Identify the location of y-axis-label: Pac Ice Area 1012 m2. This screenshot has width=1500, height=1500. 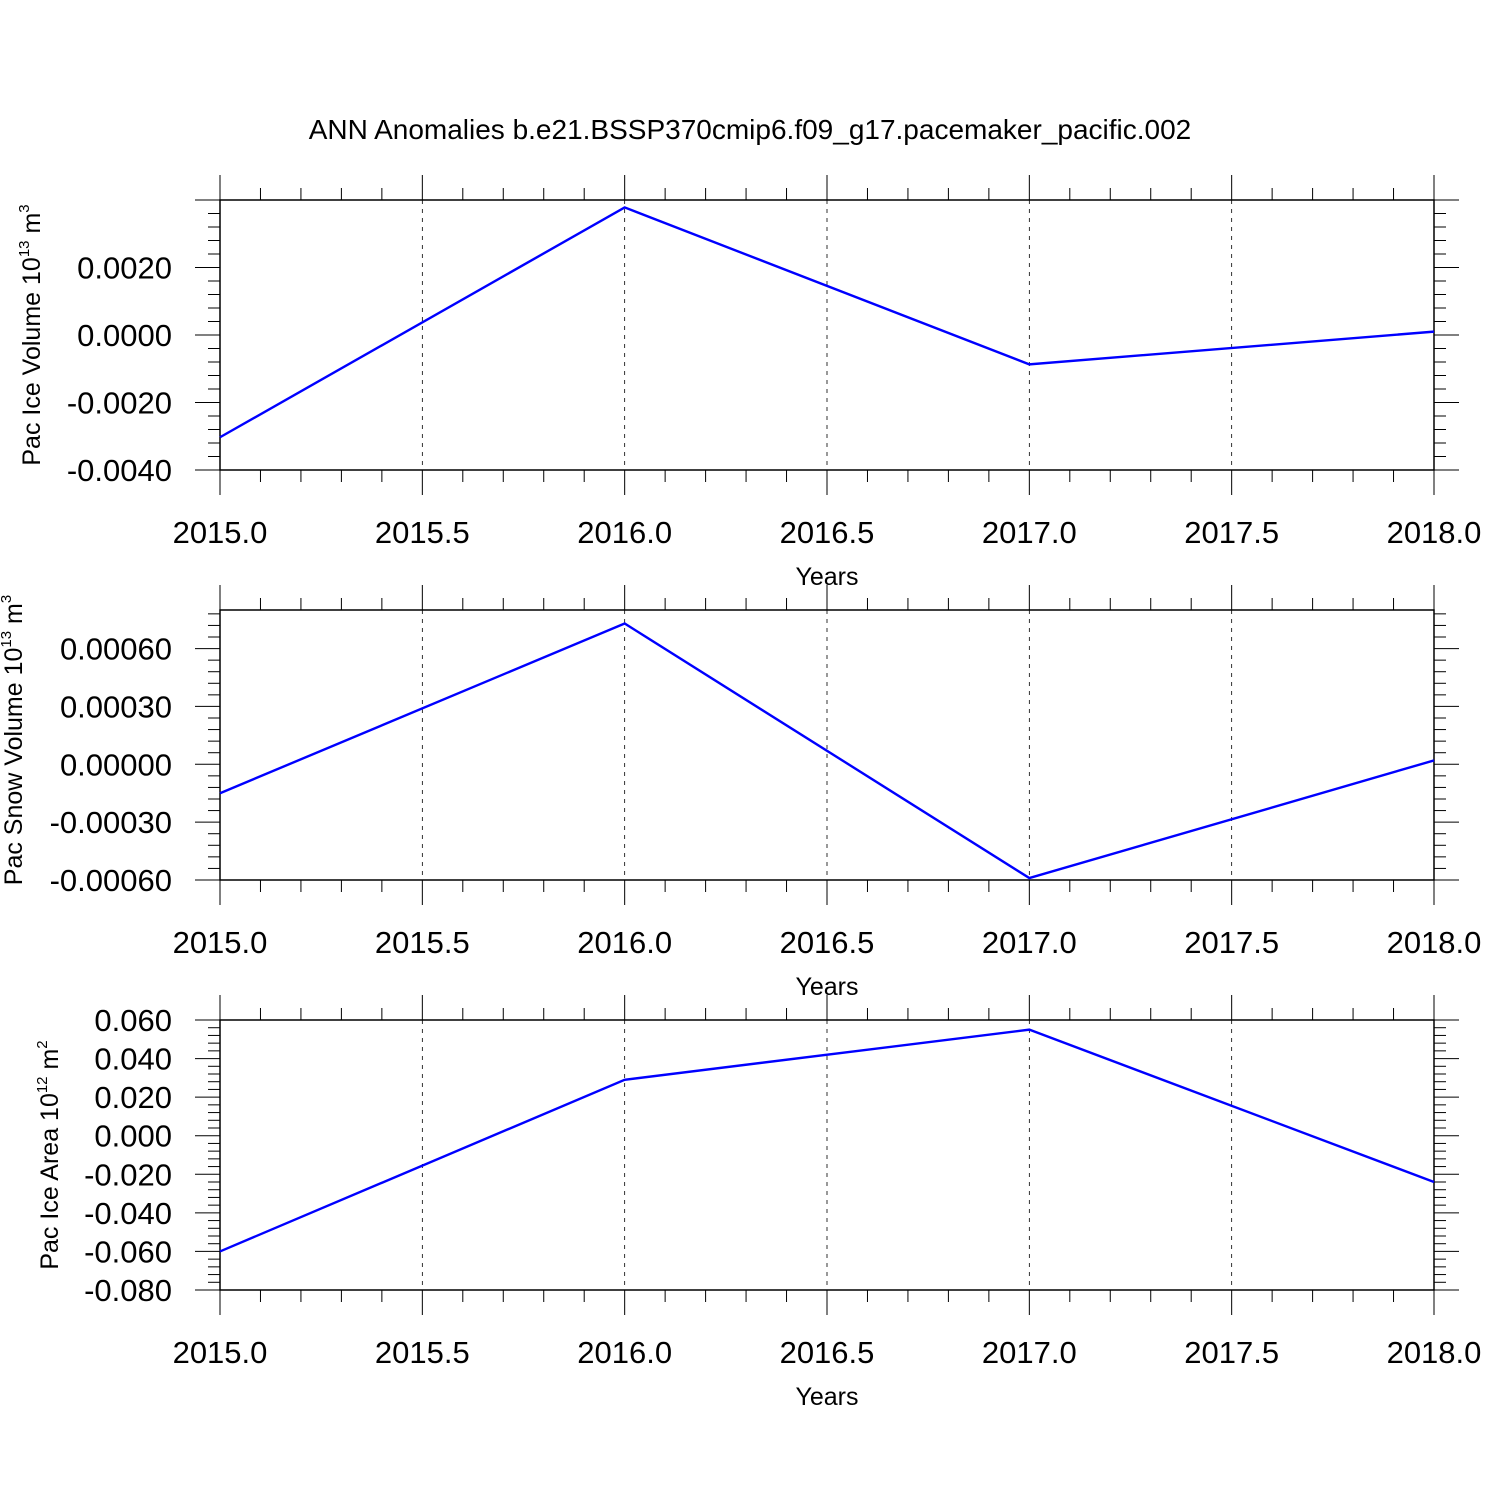
(49, 1154).